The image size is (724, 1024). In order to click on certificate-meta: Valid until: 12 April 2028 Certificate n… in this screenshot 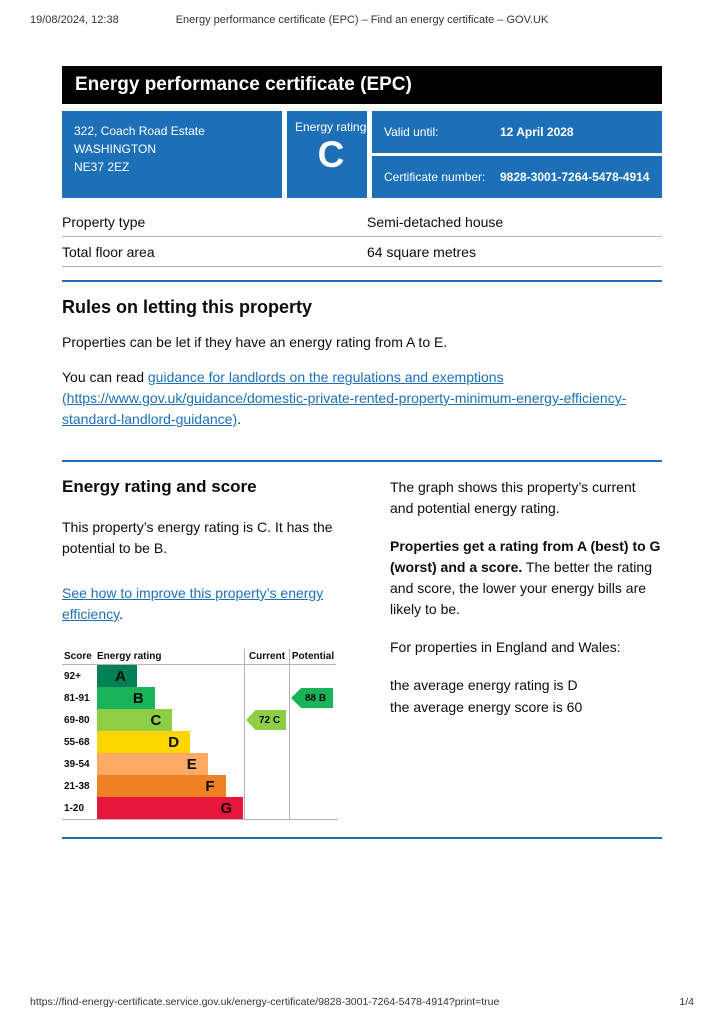, I will do `click(517, 154)`.